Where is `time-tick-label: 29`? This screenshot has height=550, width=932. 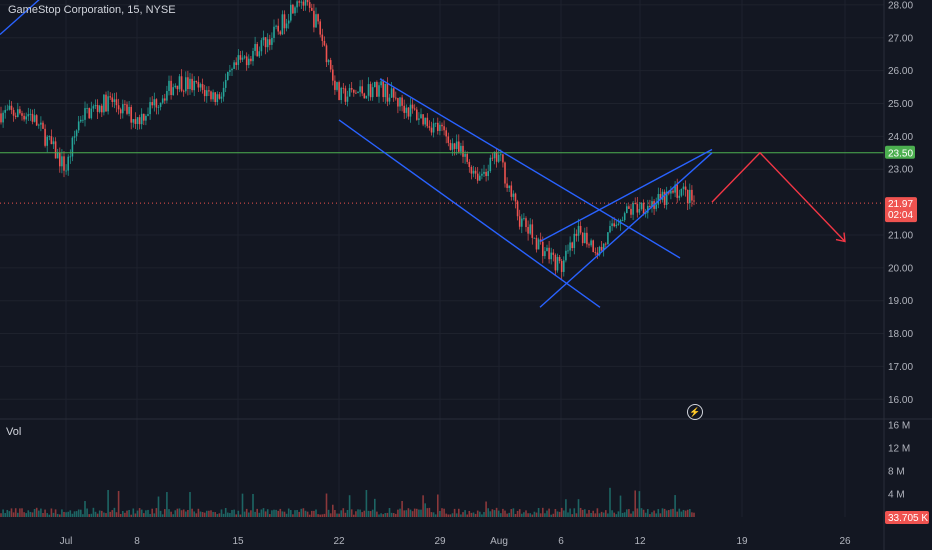 time-tick-label: 29 is located at coordinates (440, 541).